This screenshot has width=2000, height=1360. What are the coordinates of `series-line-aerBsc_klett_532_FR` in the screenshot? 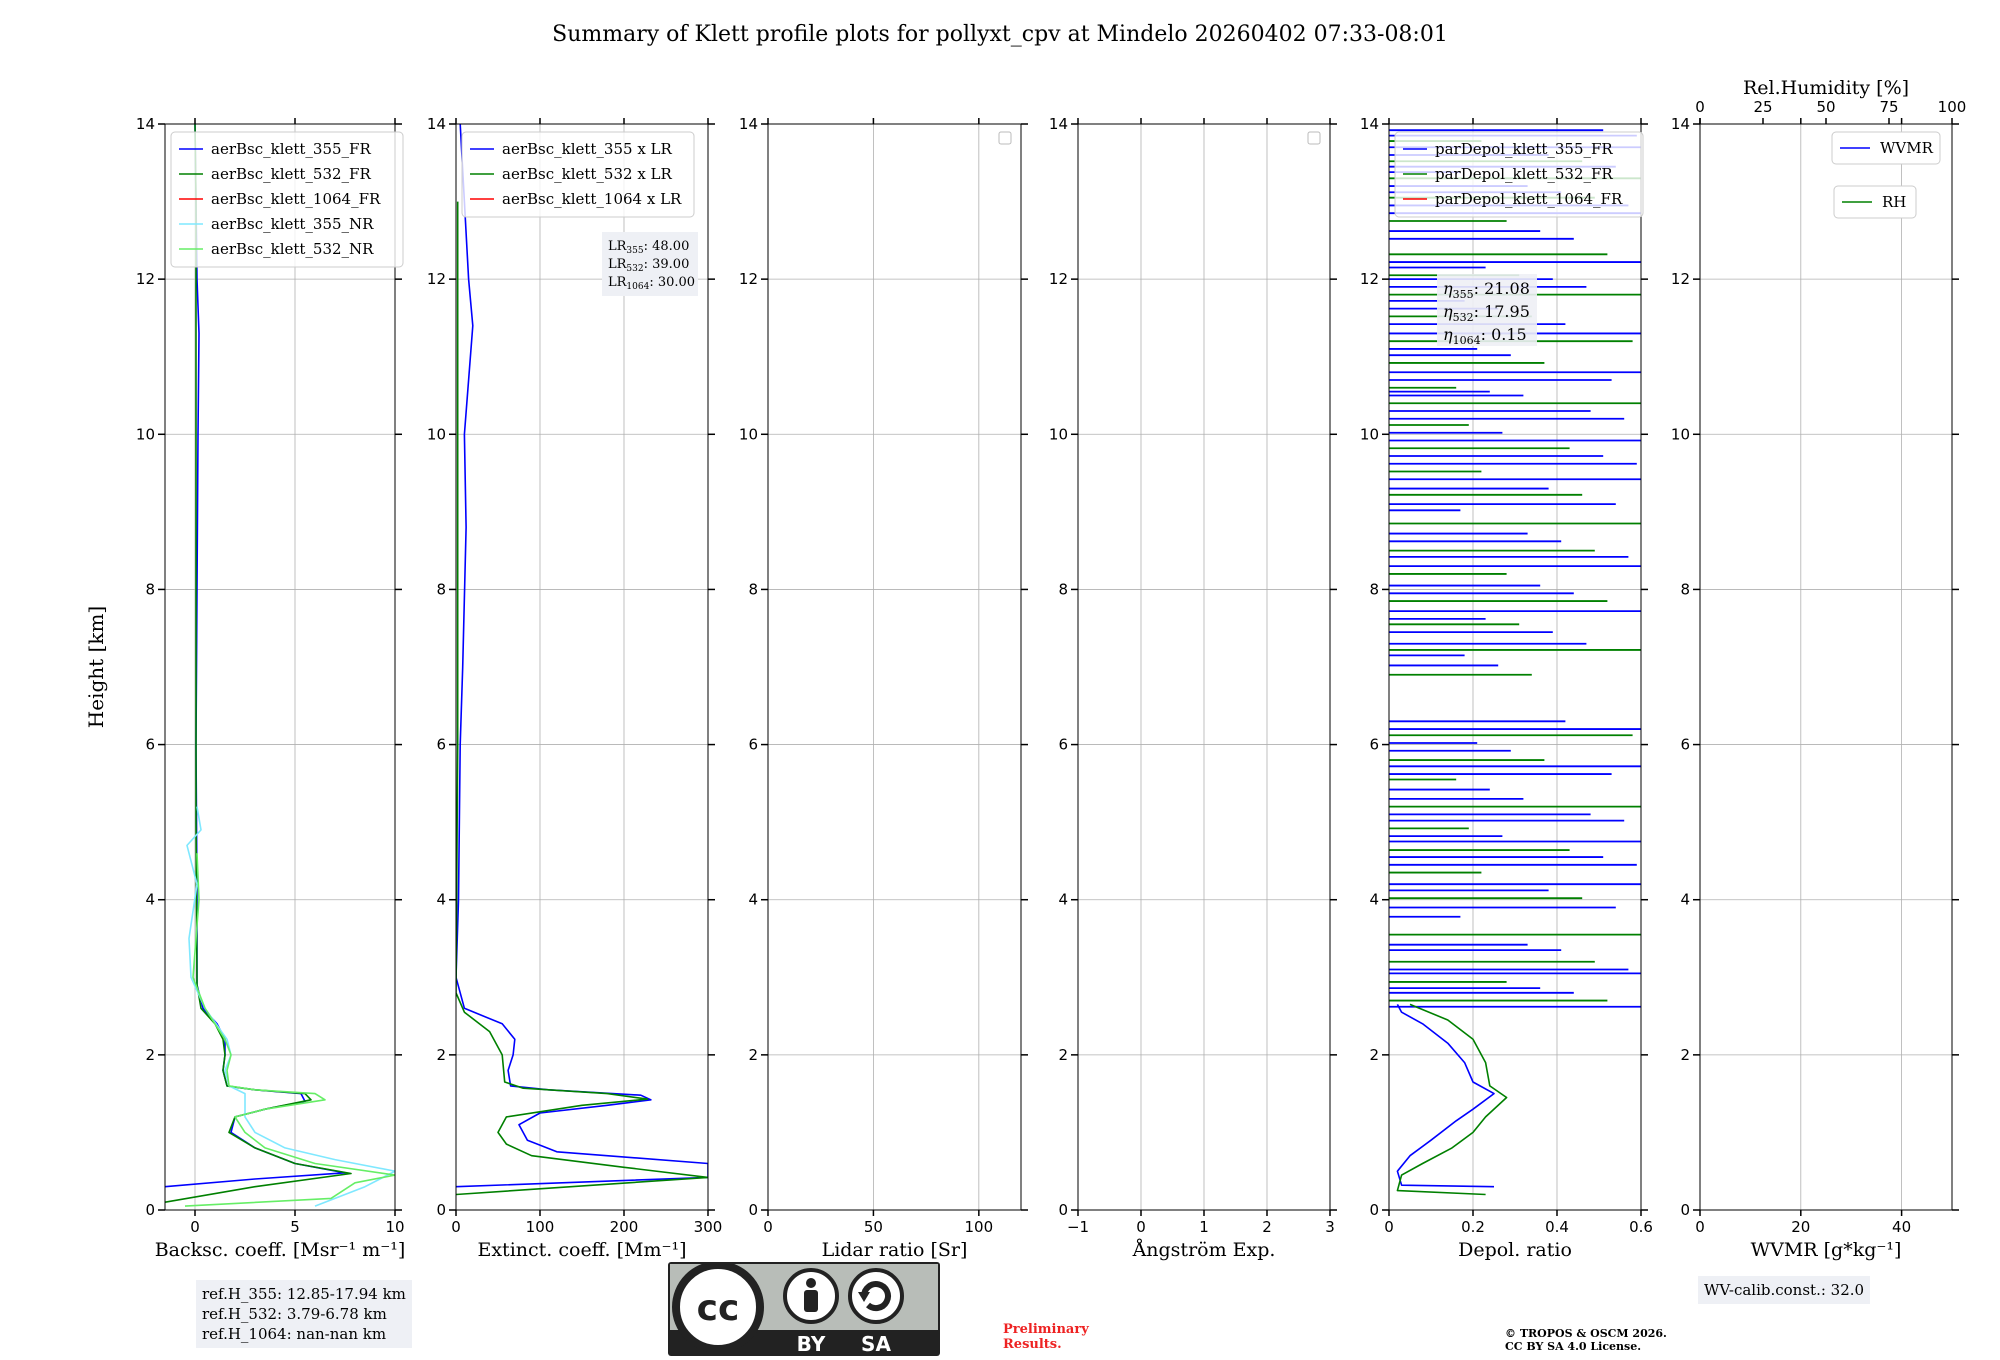 It's located at (258, 663).